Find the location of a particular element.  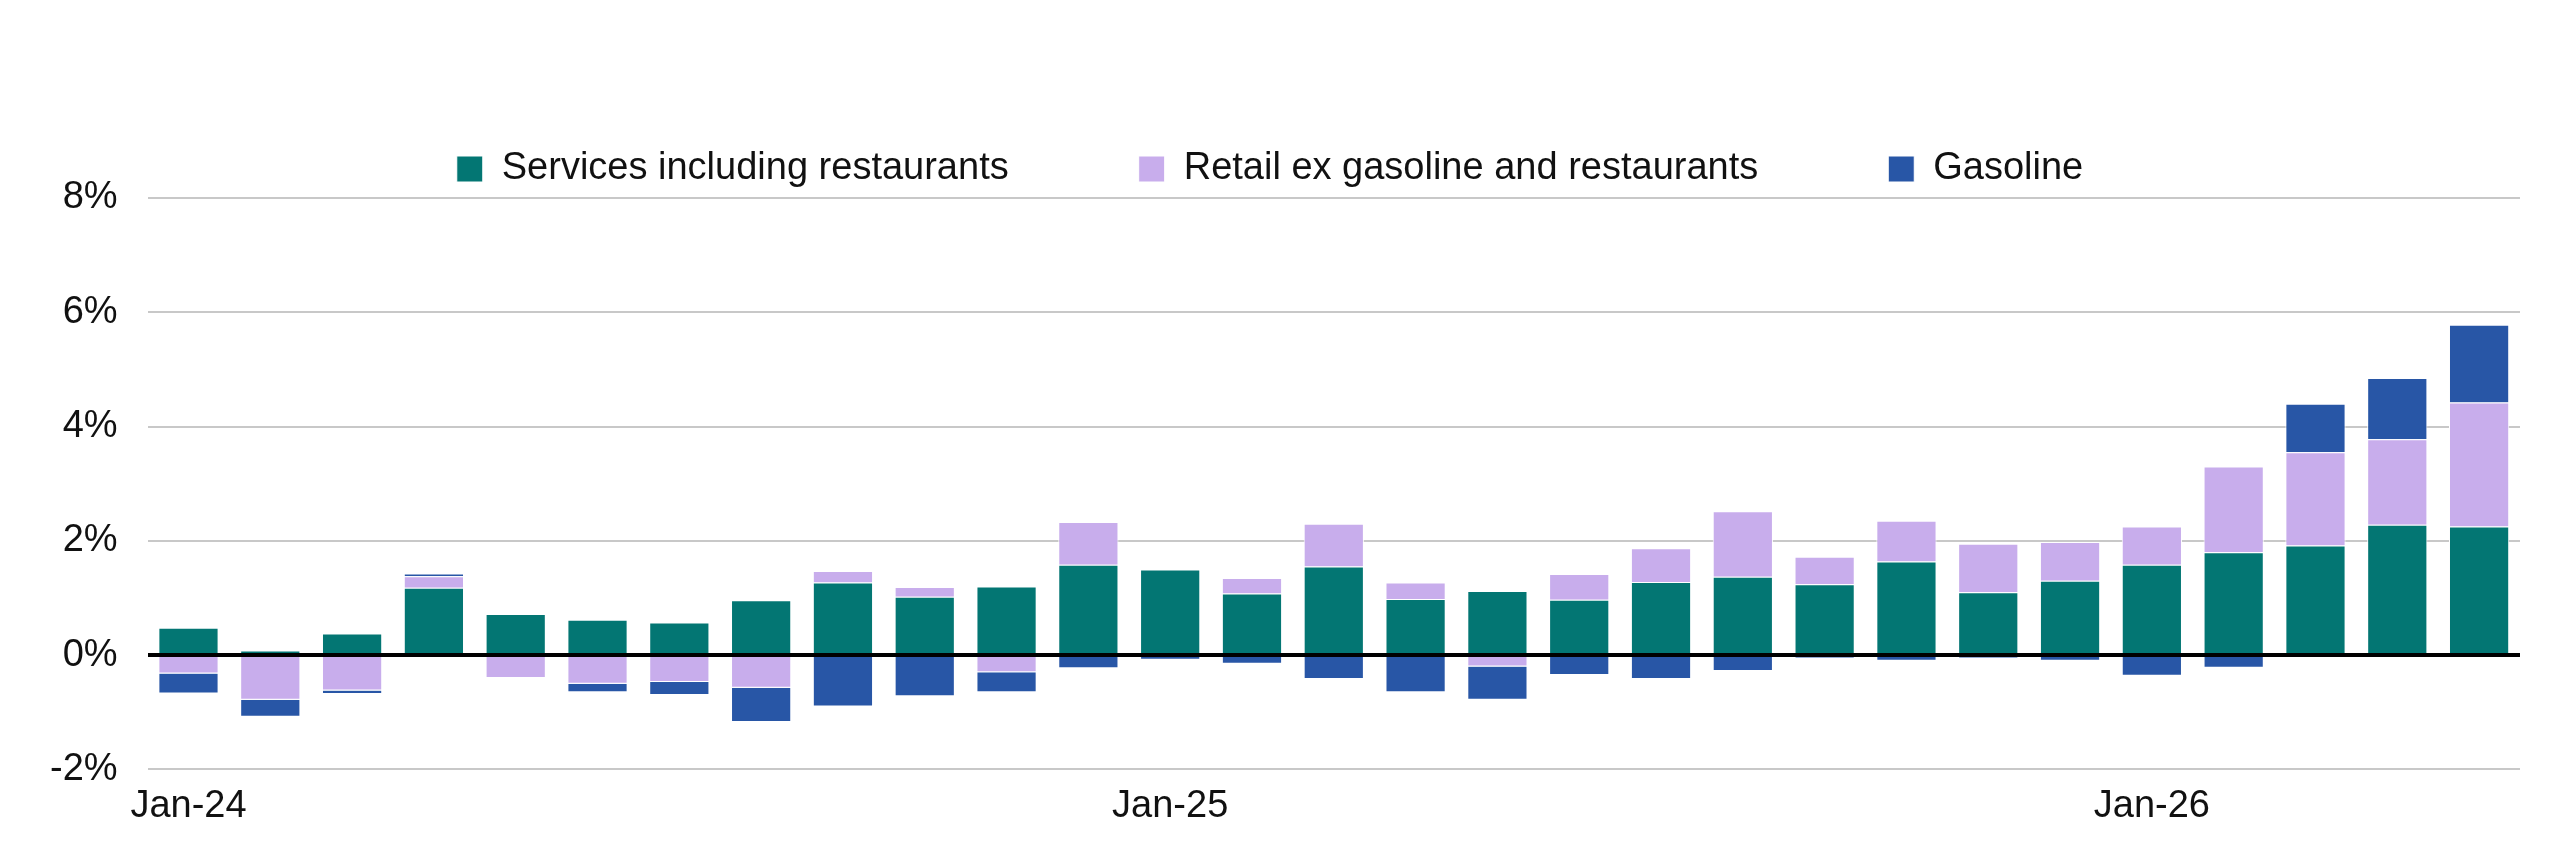

y-tick-label: 6% is located at coordinates (90, 309).